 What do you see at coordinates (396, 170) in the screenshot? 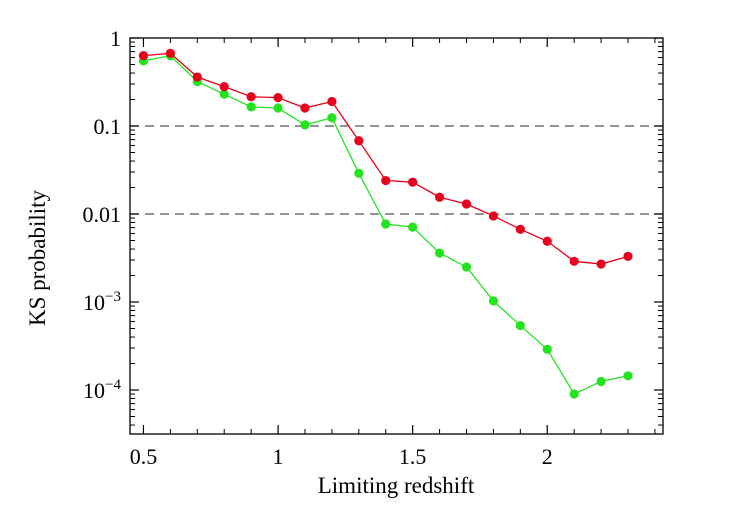
I see `ref-lines` at bounding box center [396, 170].